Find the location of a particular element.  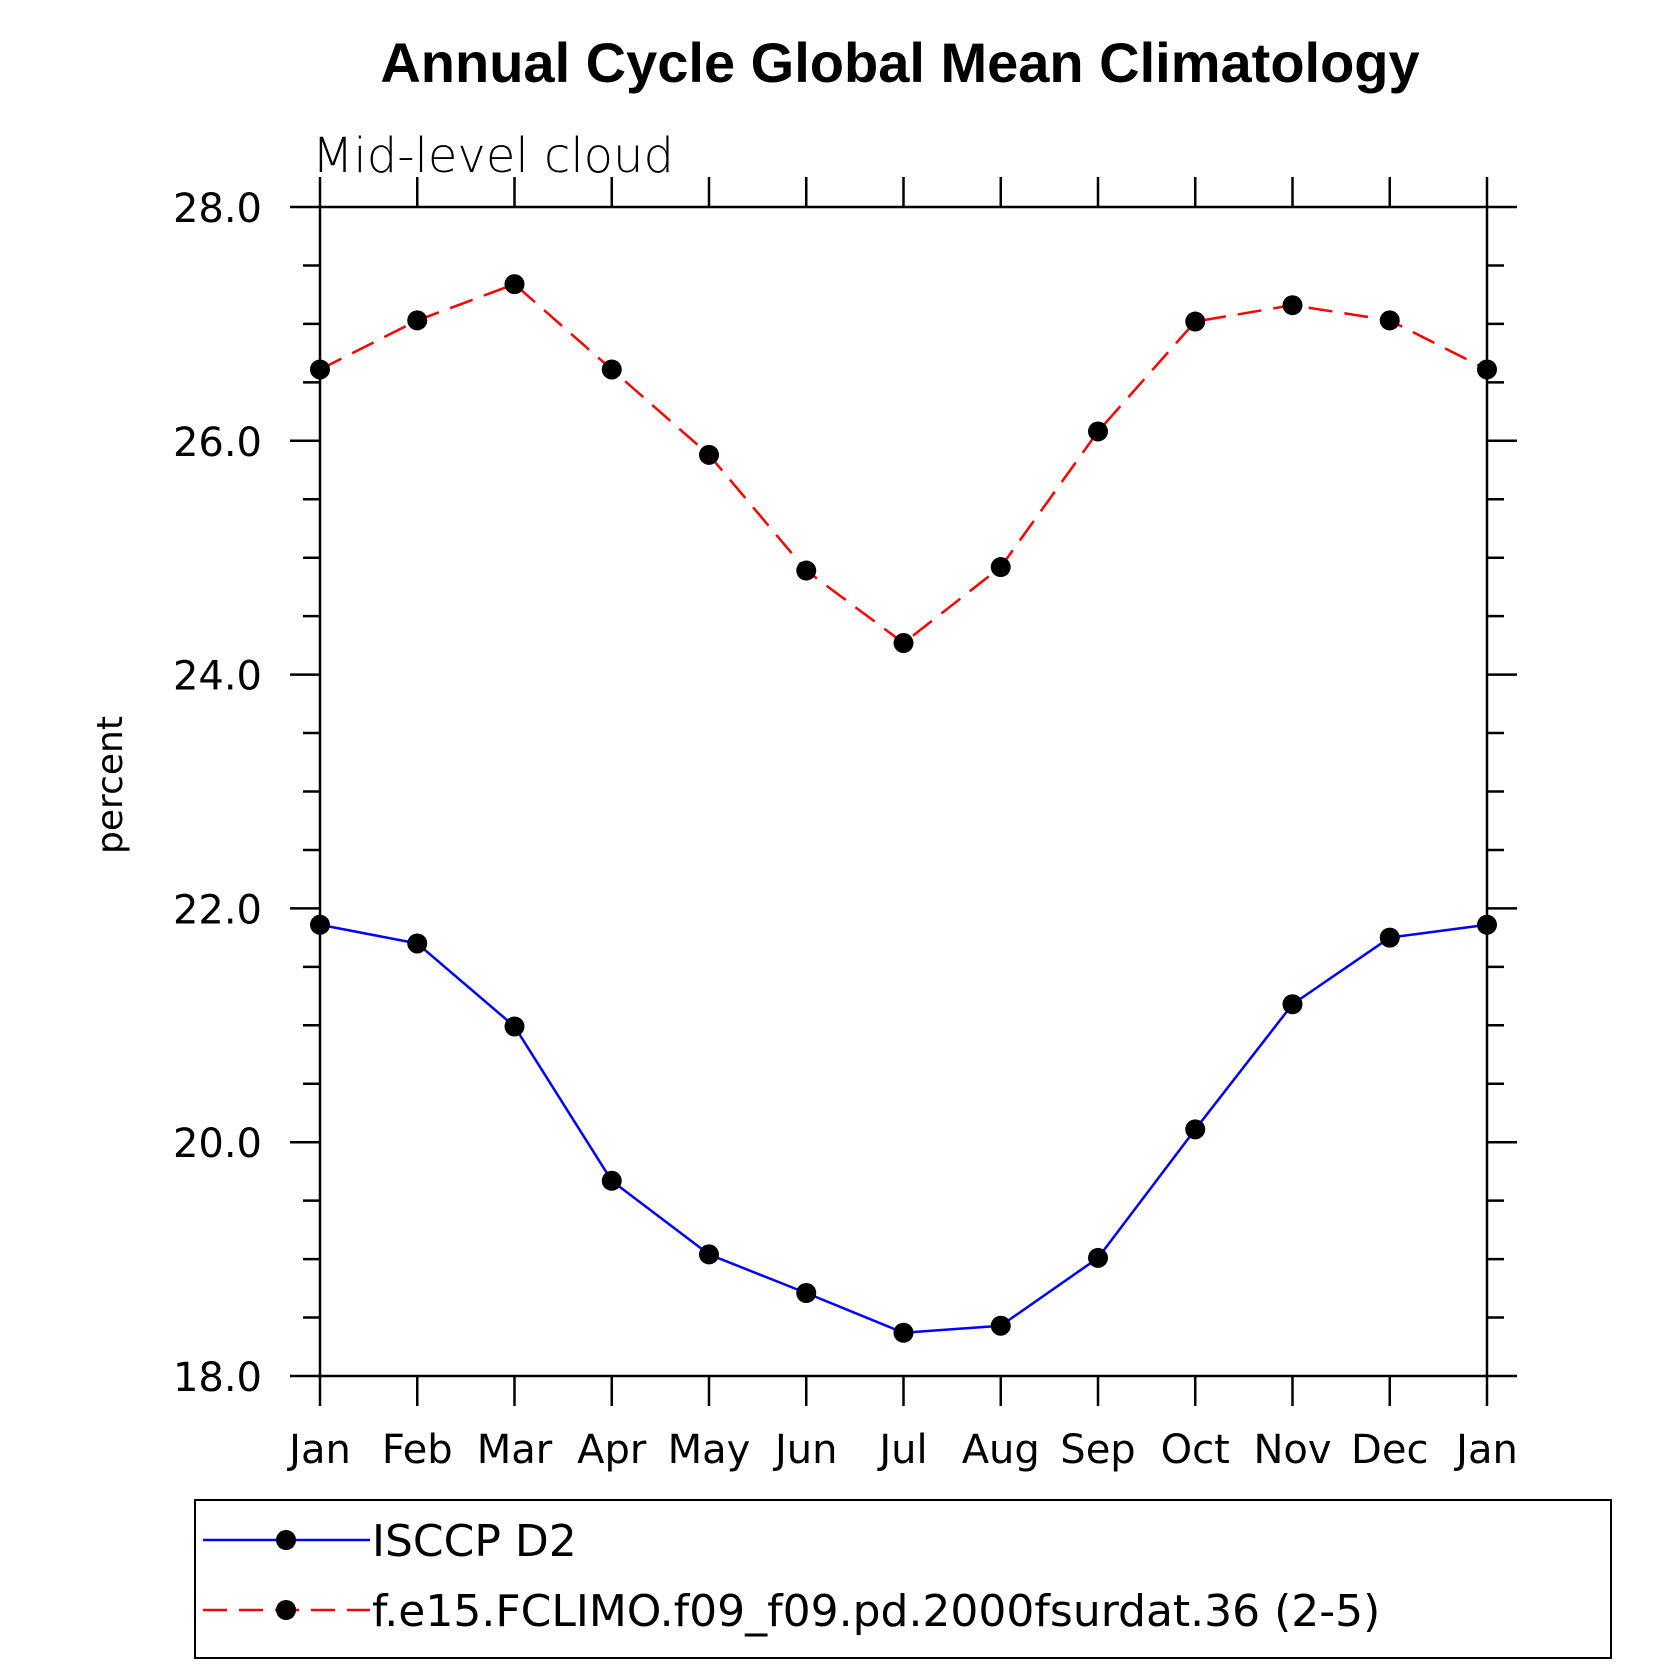

x-tick-label: Nov is located at coordinates (1292, 1450).